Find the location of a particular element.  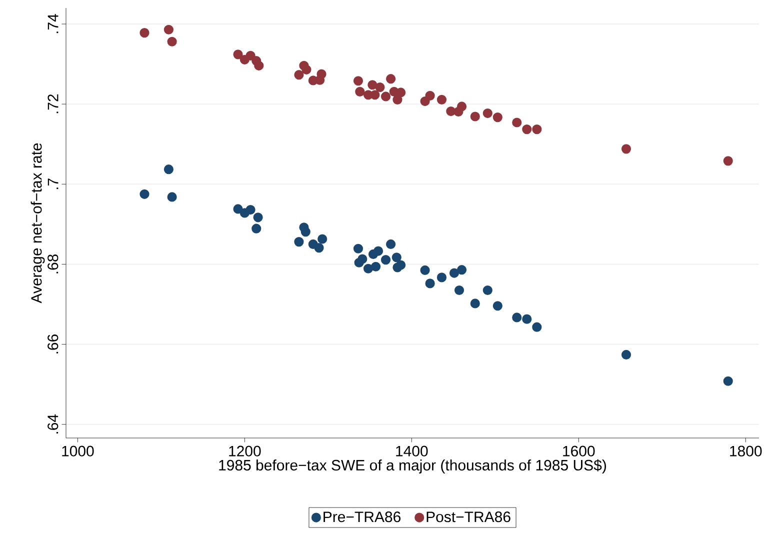

legend-label: Post−TRA86 is located at coordinates (468, 517).